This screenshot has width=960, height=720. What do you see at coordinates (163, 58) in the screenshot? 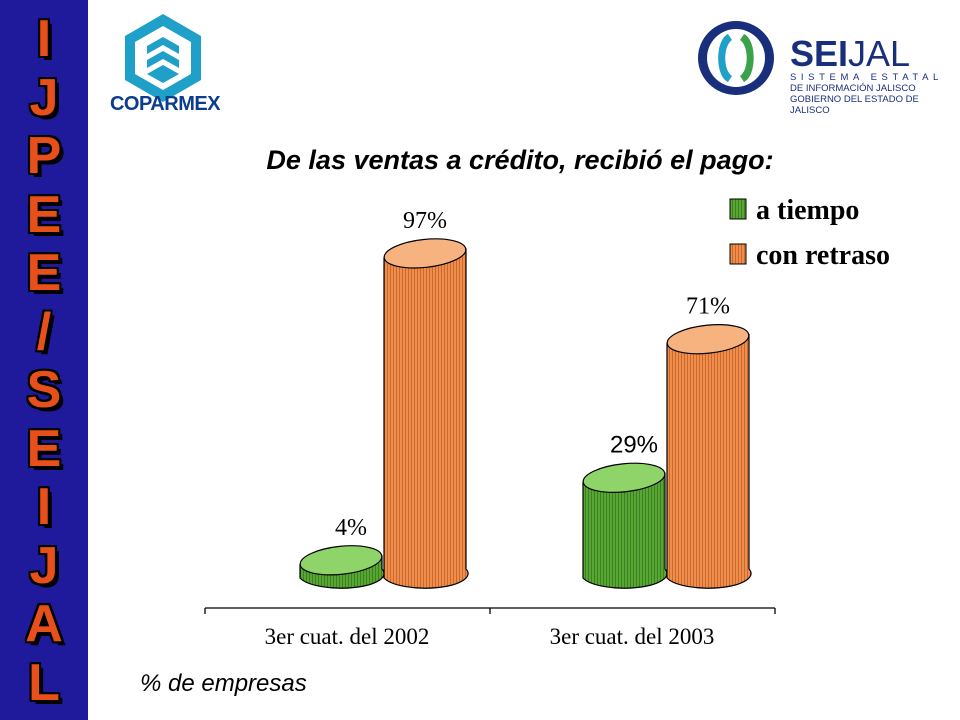
I see `coparmex-logo-icon` at bounding box center [163, 58].